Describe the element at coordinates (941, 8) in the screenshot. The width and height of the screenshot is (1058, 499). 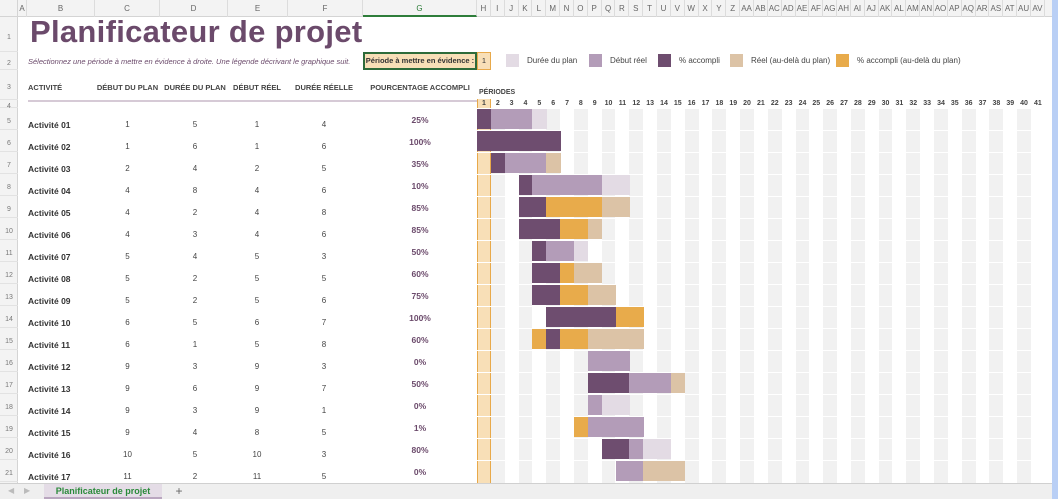
I see `column-header-AO: AO` at that location.